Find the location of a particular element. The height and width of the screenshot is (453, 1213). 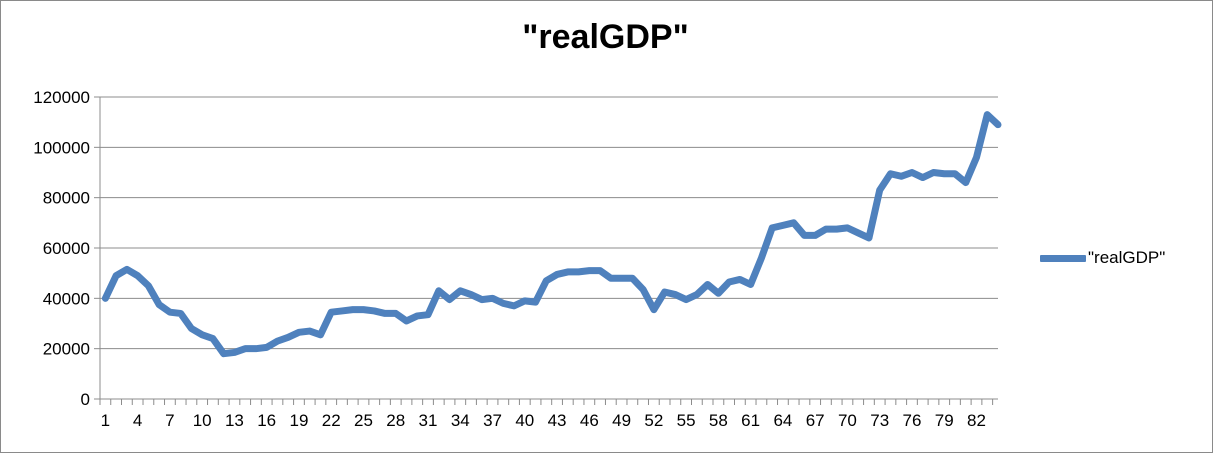

x-tick-label: 28 is located at coordinates (395, 420).